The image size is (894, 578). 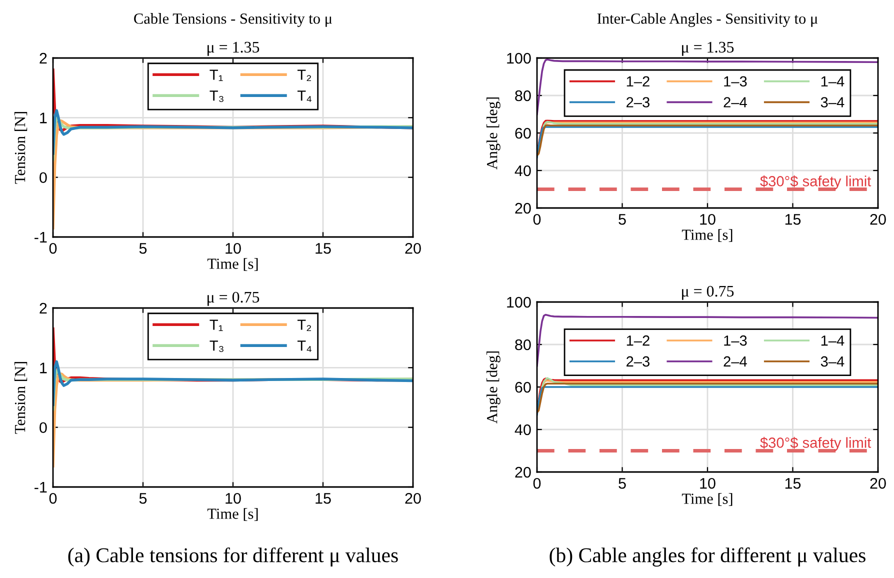 I want to click on text: Inter-Cable Angles - Sensitivity to μ, so click(x=707, y=20).